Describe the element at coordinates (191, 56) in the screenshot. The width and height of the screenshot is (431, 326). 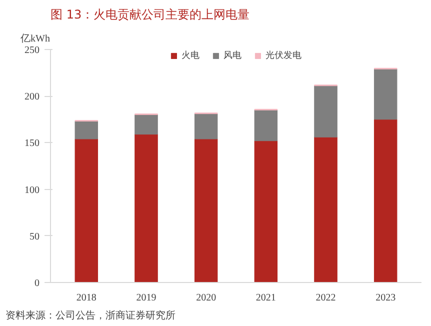
I see `legend-label: 火电` at that location.